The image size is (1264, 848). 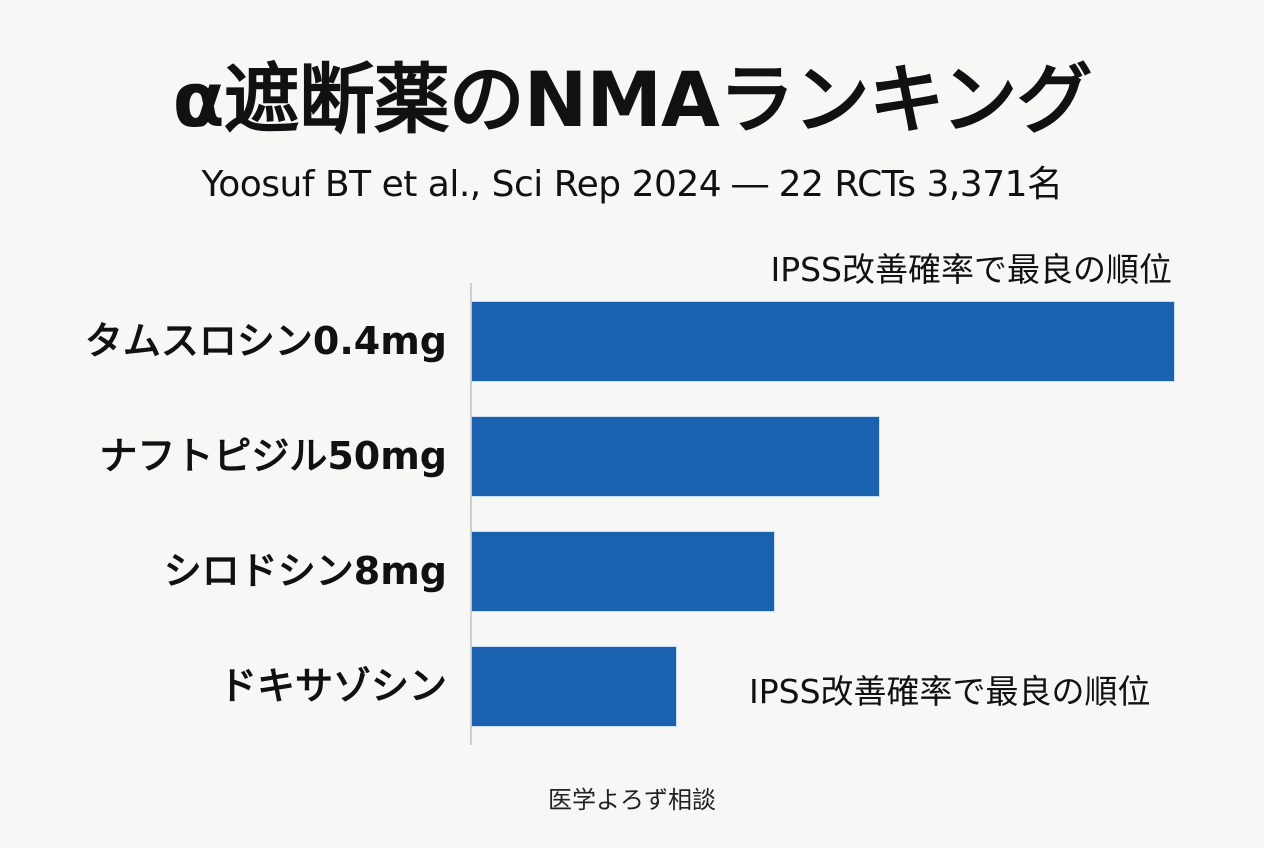 I want to click on bar-label: タムスロシン0.4mg, so click(x=265, y=341).